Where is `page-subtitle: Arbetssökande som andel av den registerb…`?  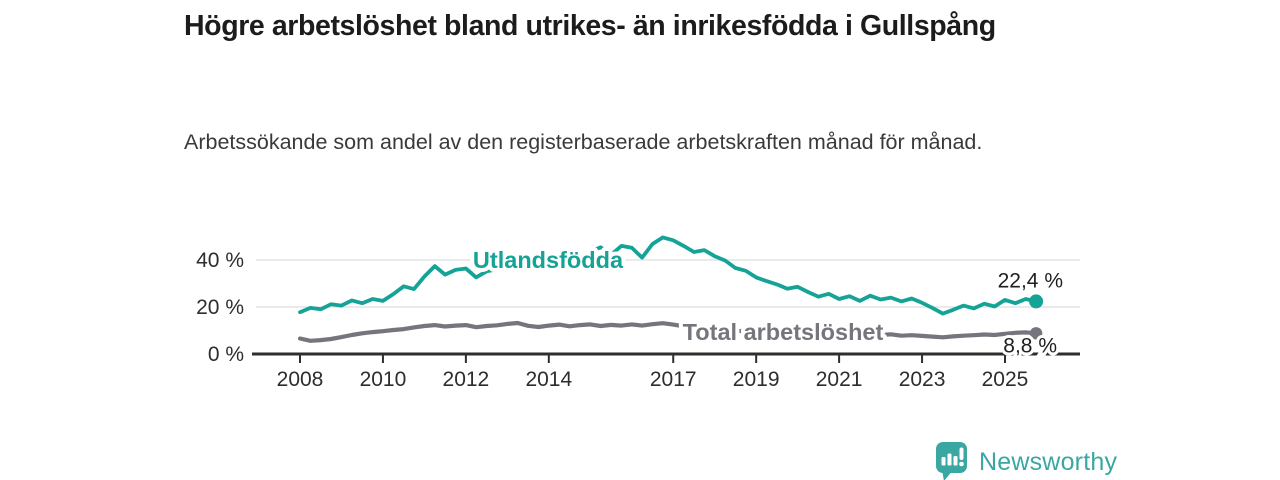
page-subtitle: Arbetssökande som andel av den registerb… is located at coordinates (583, 142).